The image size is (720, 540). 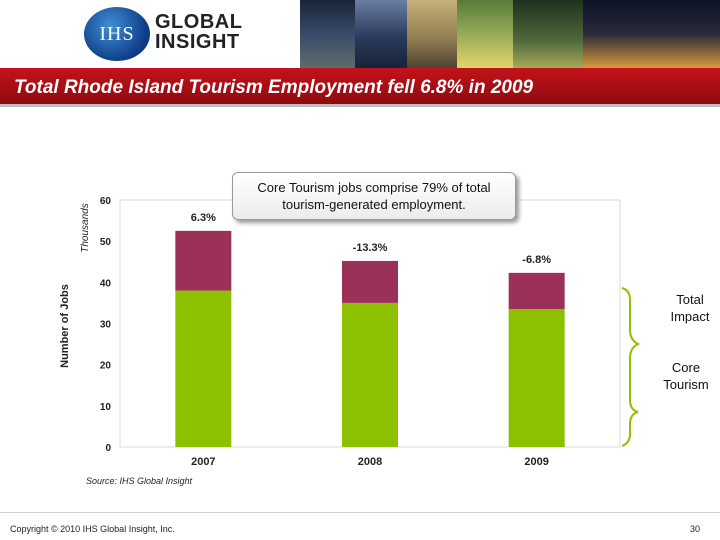 I want to click on brace-core-tourism, so click(x=630, y=411).